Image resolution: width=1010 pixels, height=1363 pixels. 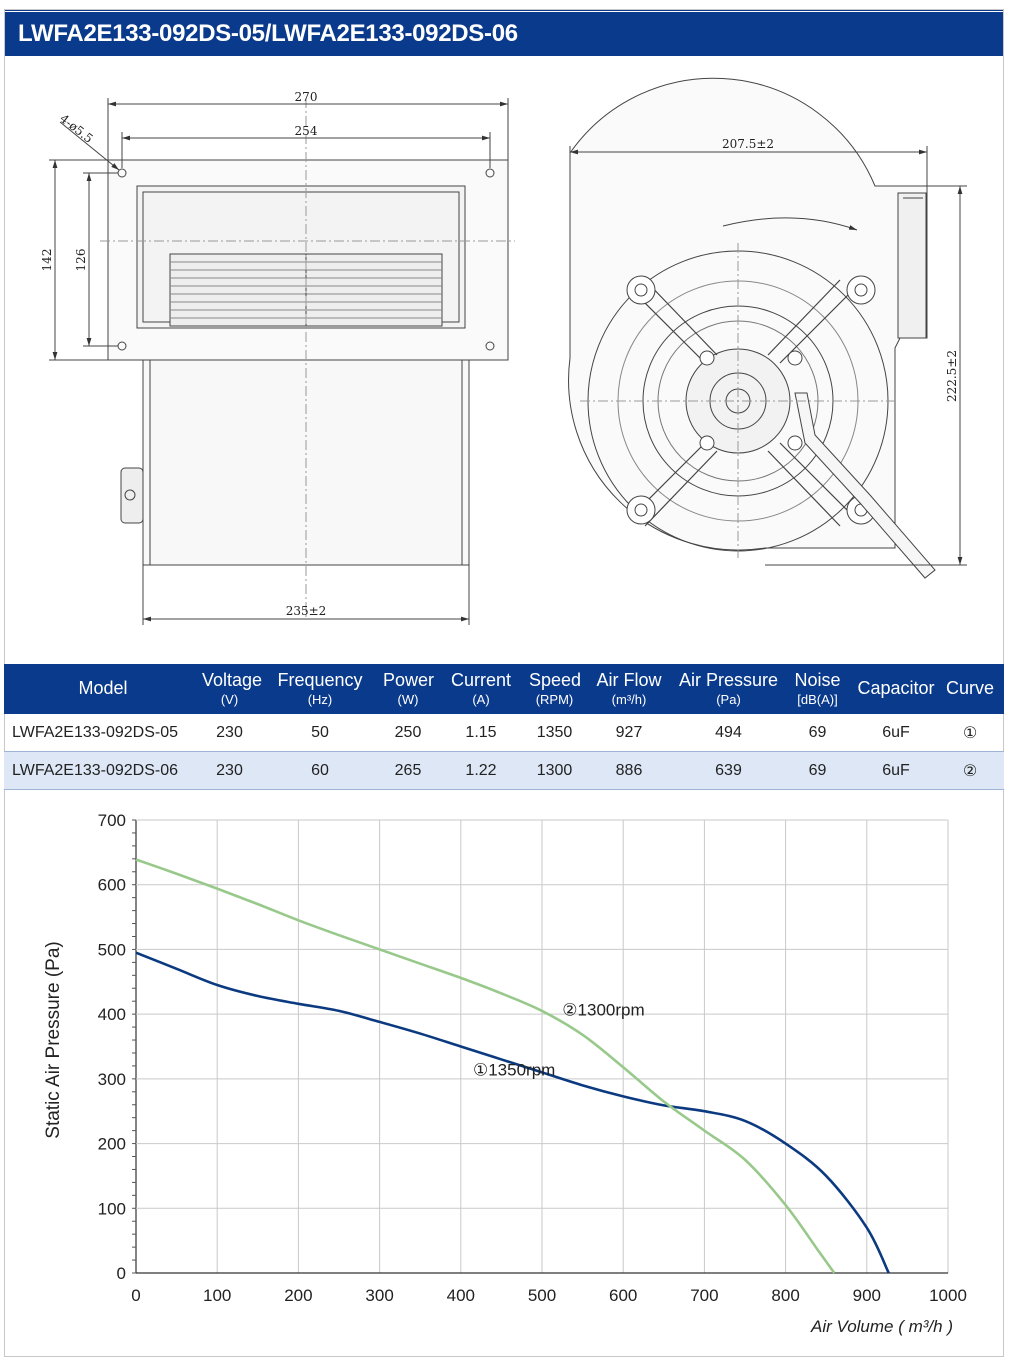 What do you see at coordinates (217, 1295) in the screenshot?
I see `x-tick-label: 100` at bounding box center [217, 1295].